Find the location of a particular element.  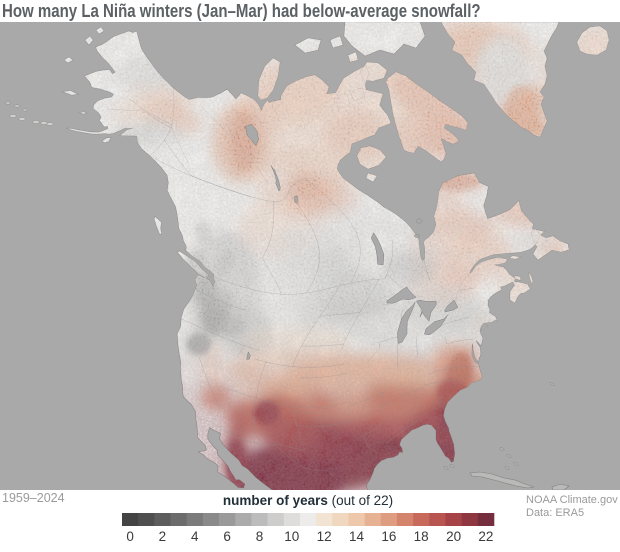

svg-text: 10 is located at coordinates (291, 536).